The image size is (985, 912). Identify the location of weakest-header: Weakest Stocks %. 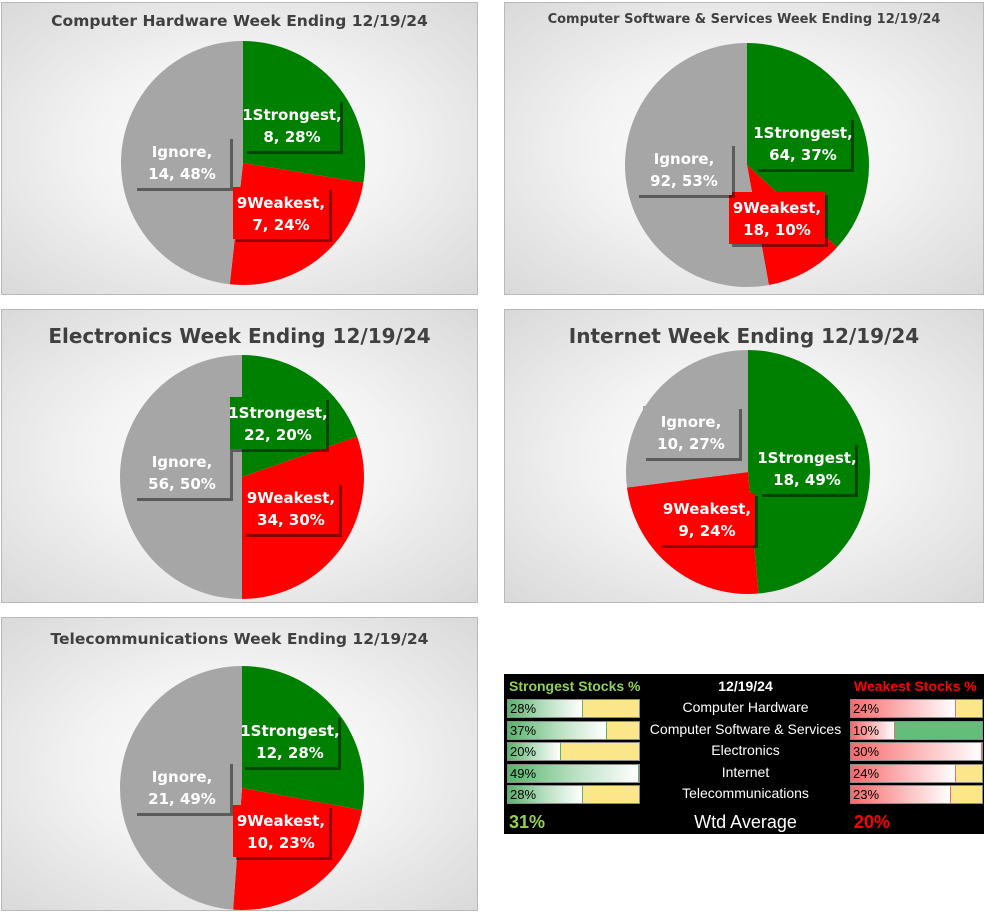
(915, 686).